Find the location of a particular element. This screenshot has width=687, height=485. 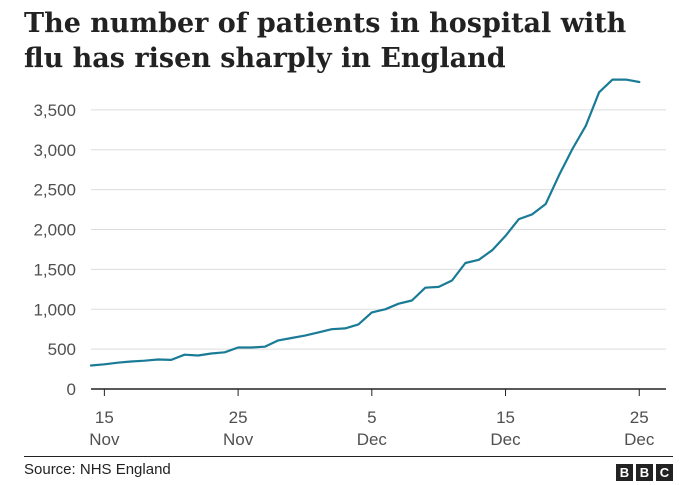

y-tick-label: 0 is located at coordinates (71, 389).